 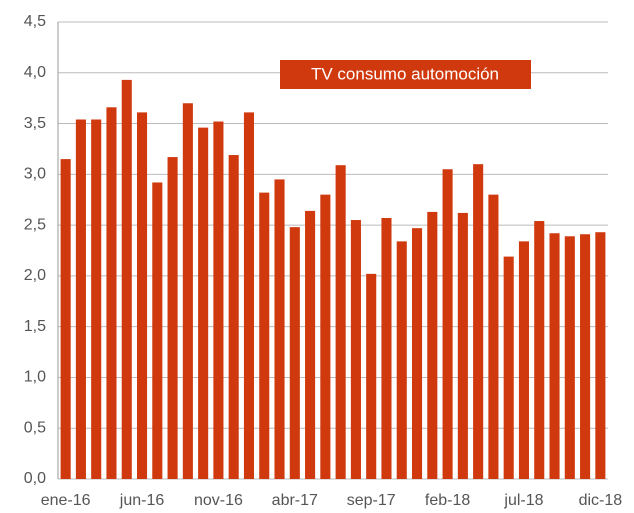 What do you see at coordinates (35, 21) in the screenshot?
I see `y-tick-label: 4,5` at bounding box center [35, 21].